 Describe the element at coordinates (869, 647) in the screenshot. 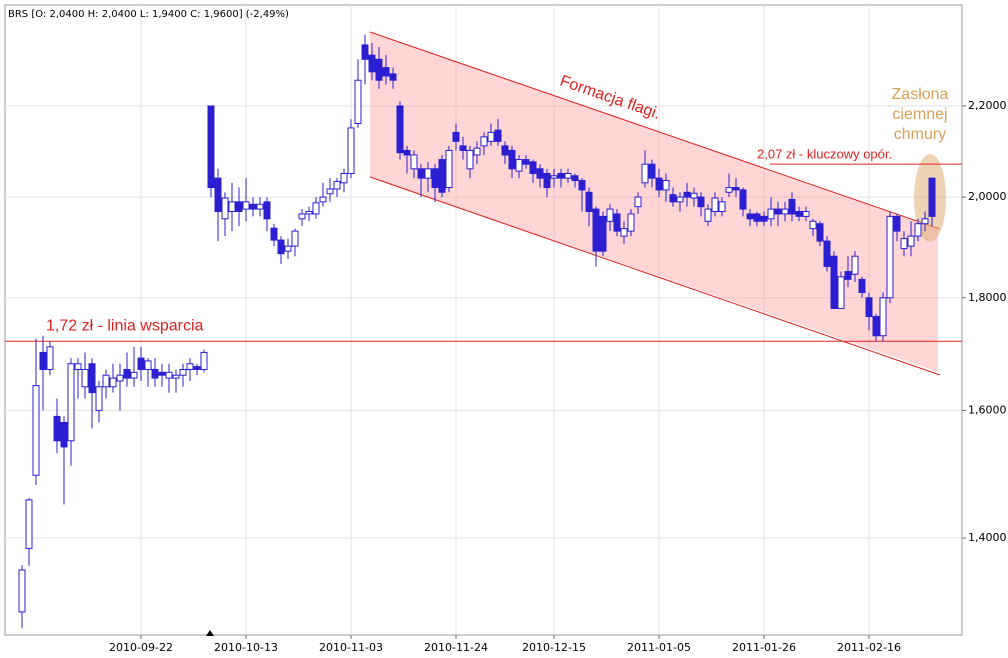

I see `x-tick-label: 2011-02-16` at that location.